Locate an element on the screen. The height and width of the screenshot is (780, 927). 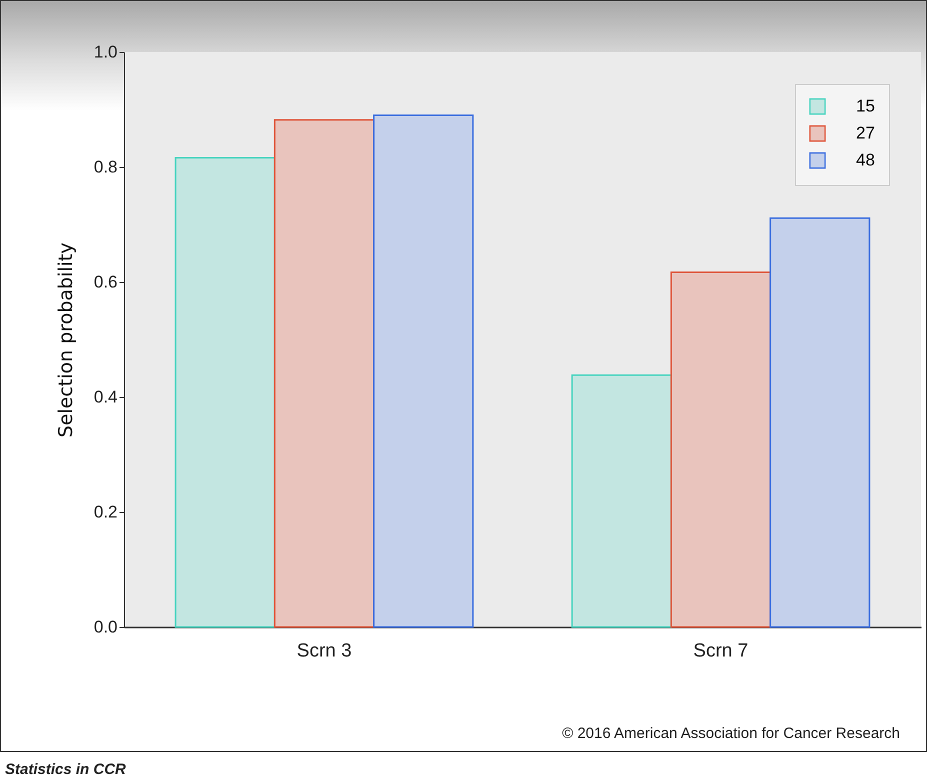
text: Statistics in CCR is located at coordinates (65, 769).